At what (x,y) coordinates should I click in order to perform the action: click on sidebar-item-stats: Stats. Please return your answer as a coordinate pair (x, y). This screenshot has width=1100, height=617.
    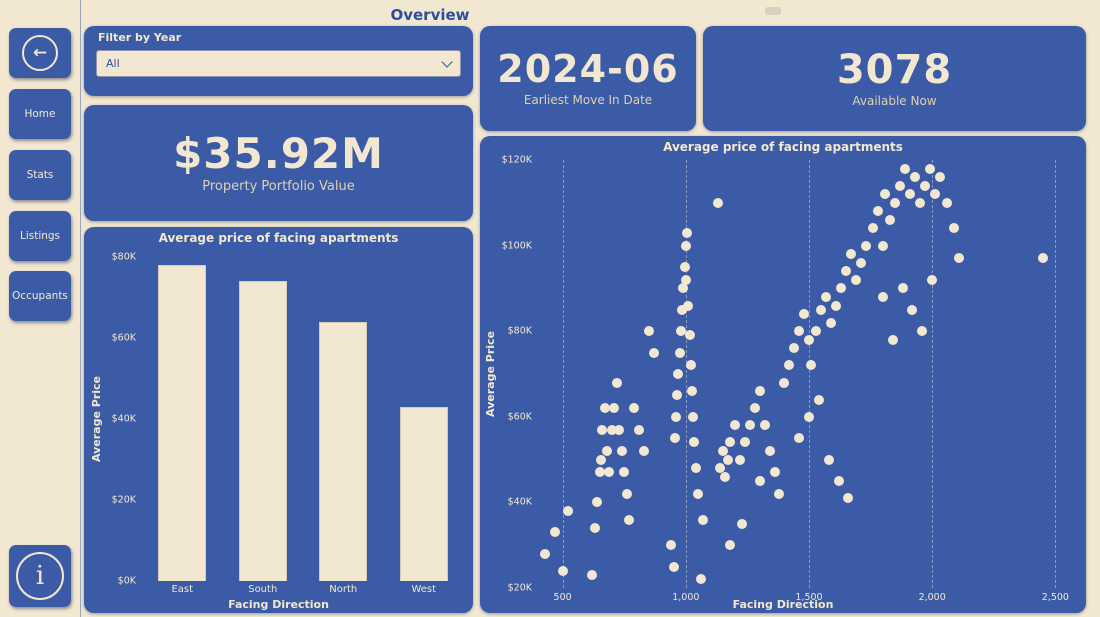
    Looking at the image, I should click on (40, 175).